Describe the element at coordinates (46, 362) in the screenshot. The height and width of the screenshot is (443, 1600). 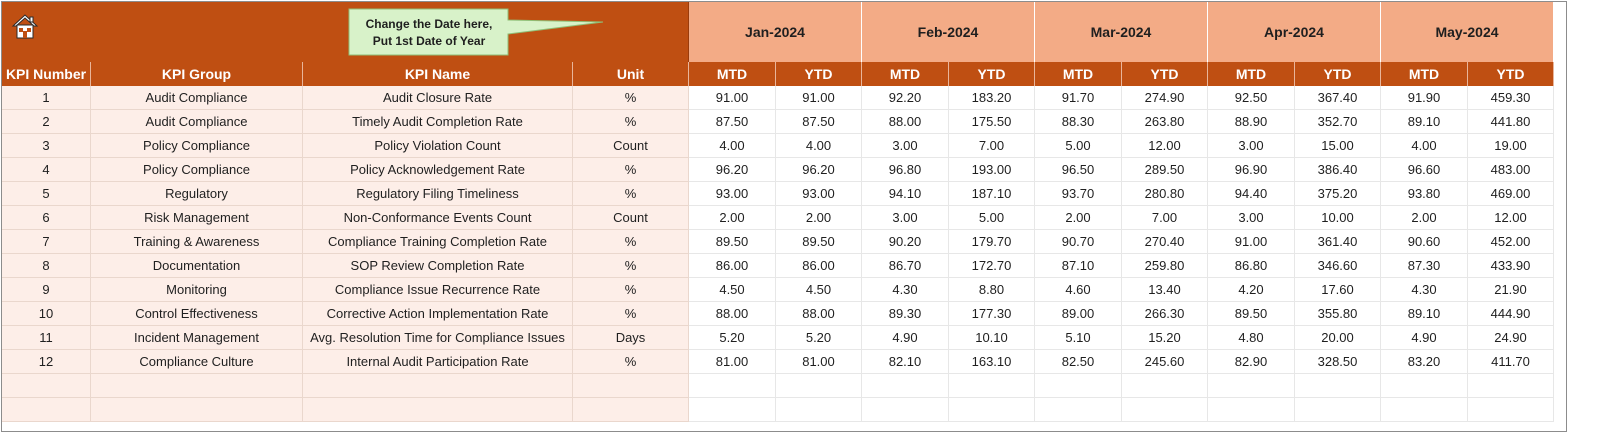
I see `cell-kpi-number: 12` at that location.